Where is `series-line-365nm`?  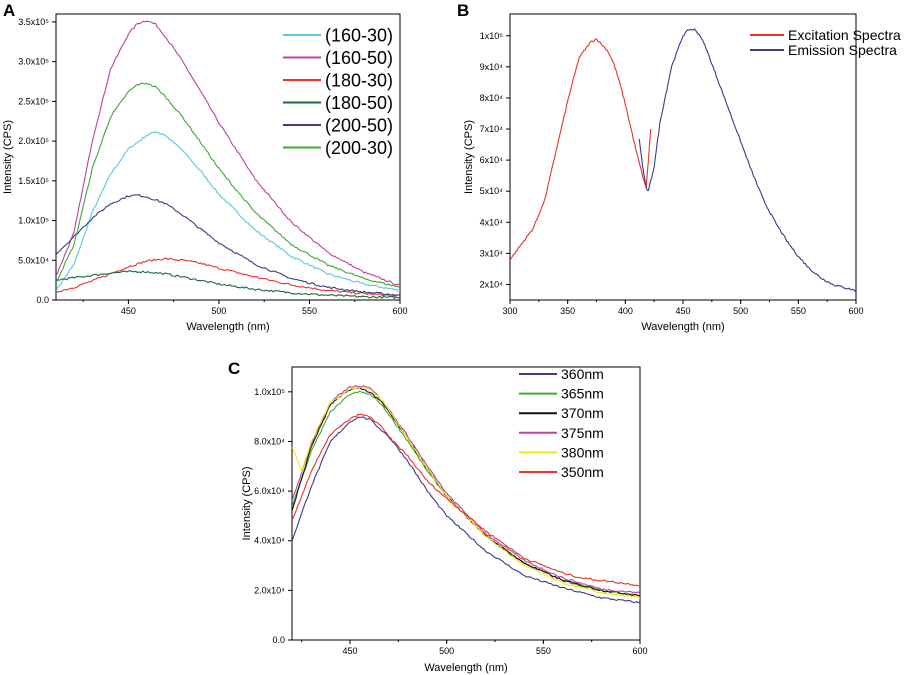
series-line-365nm is located at coordinates (466, 493).